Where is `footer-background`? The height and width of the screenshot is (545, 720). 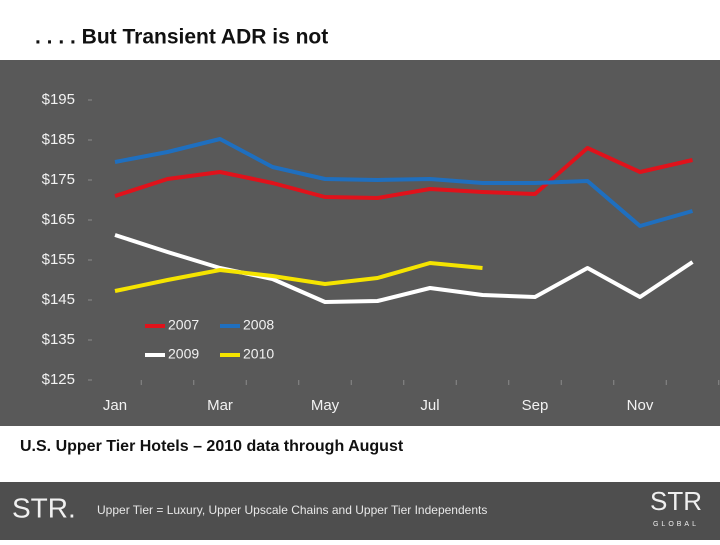 footer-background is located at coordinates (360, 511).